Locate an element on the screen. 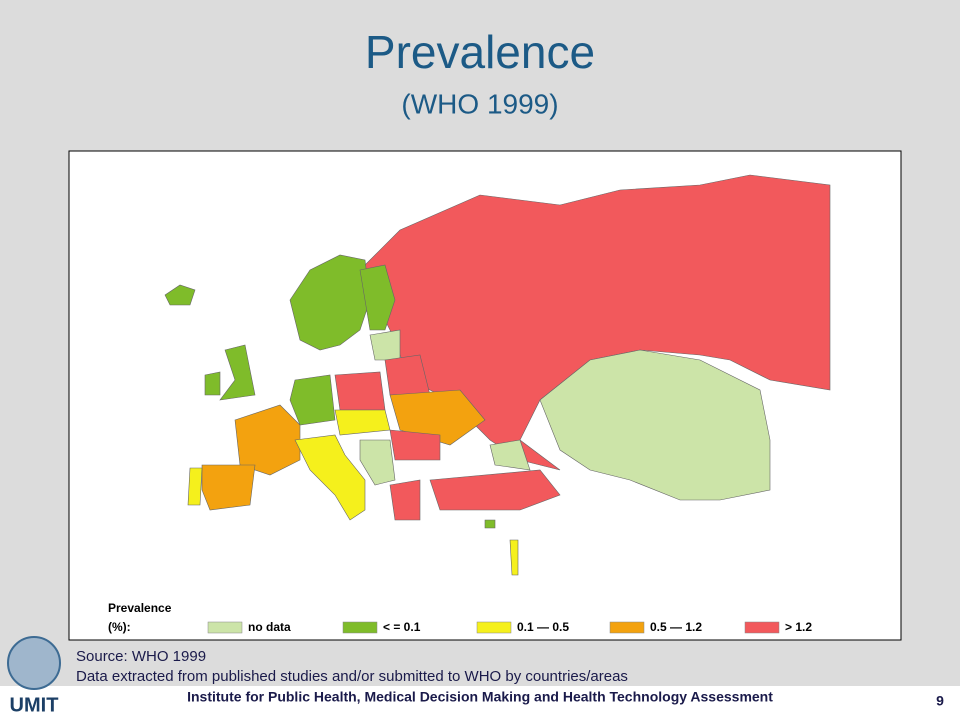 Image resolution: width=960 pixels, height=720 pixels. page-number: 9 is located at coordinates (940, 701).